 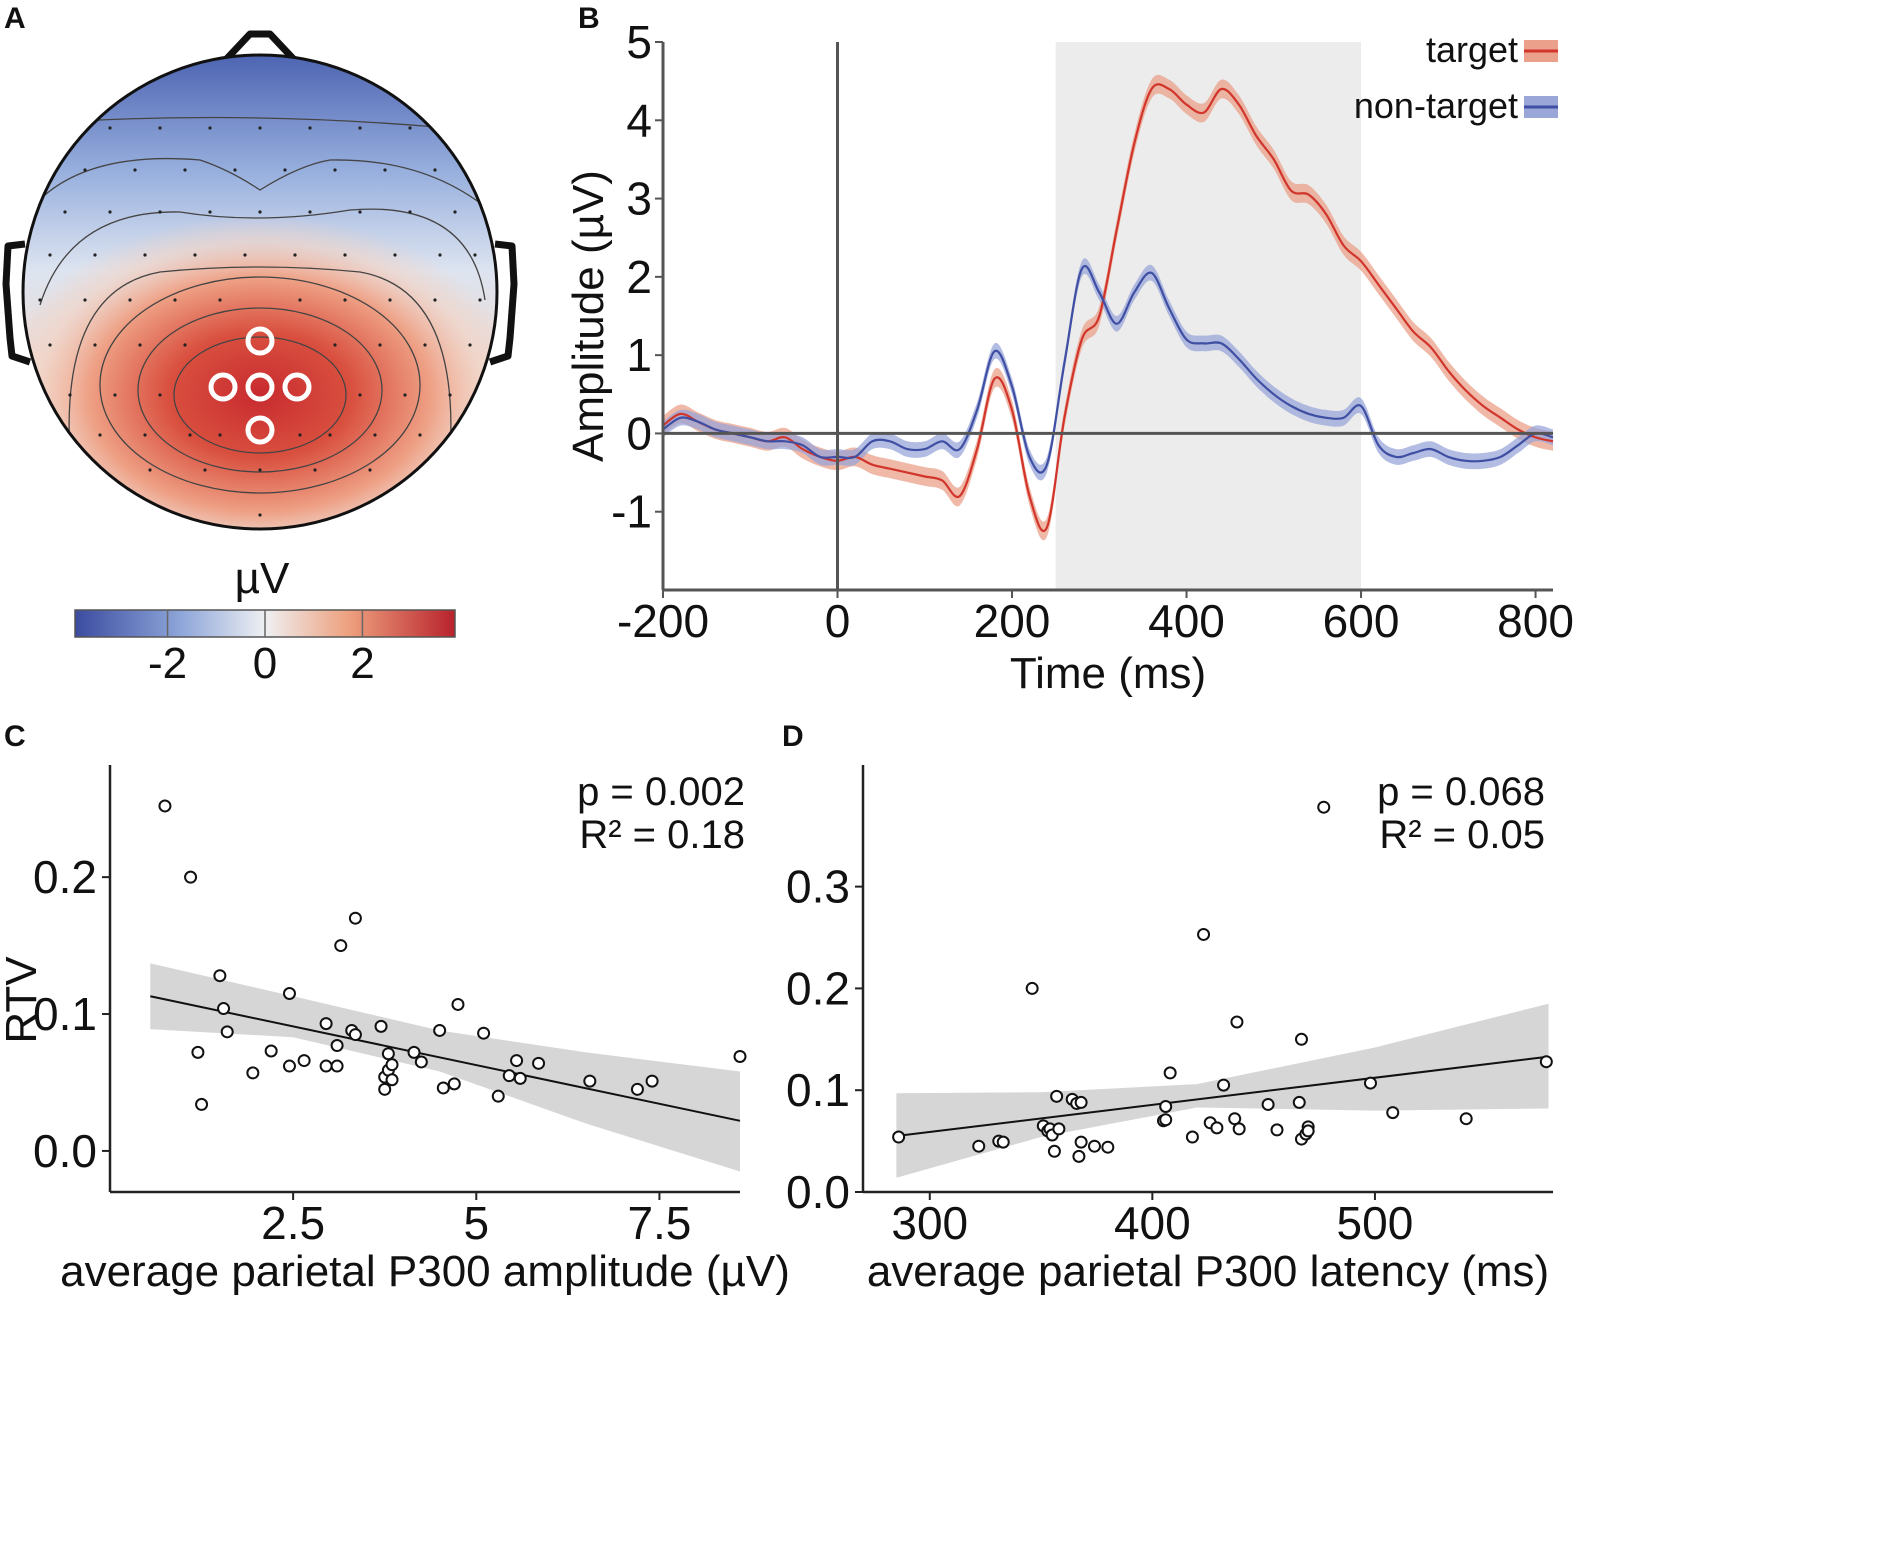 What do you see at coordinates (1375, 1223) in the screenshot?
I see `x-tick-label: 500` at bounding box center [1375, 1223].